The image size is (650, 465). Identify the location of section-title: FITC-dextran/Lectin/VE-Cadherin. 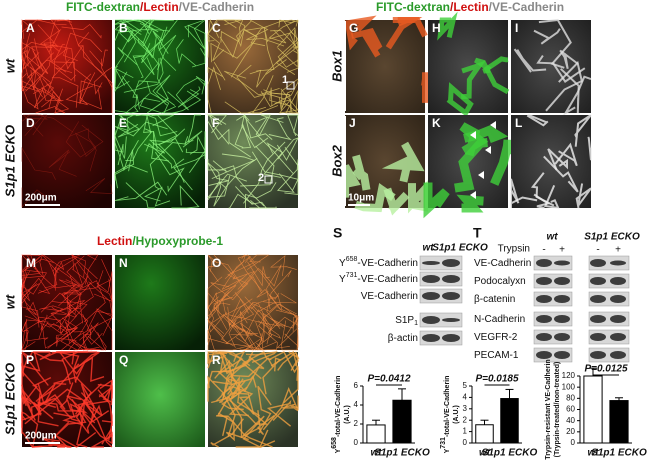
(470, 7).